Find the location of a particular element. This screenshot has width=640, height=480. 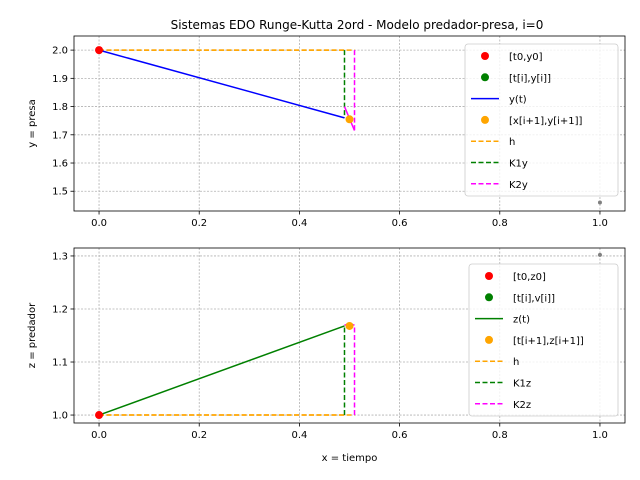

panel2-y-tick-label: 1.2 is located at coordinates (60, 309).